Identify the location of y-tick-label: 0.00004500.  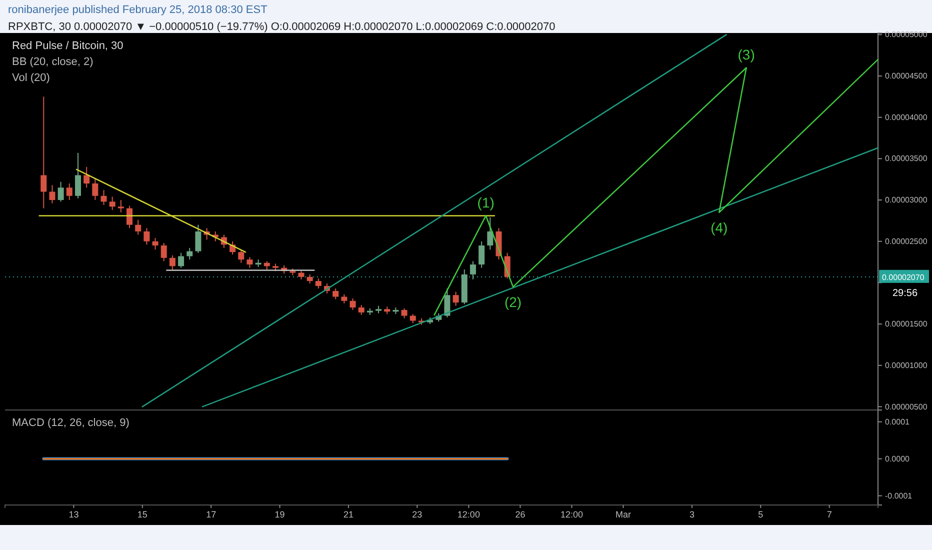
(906, 76).